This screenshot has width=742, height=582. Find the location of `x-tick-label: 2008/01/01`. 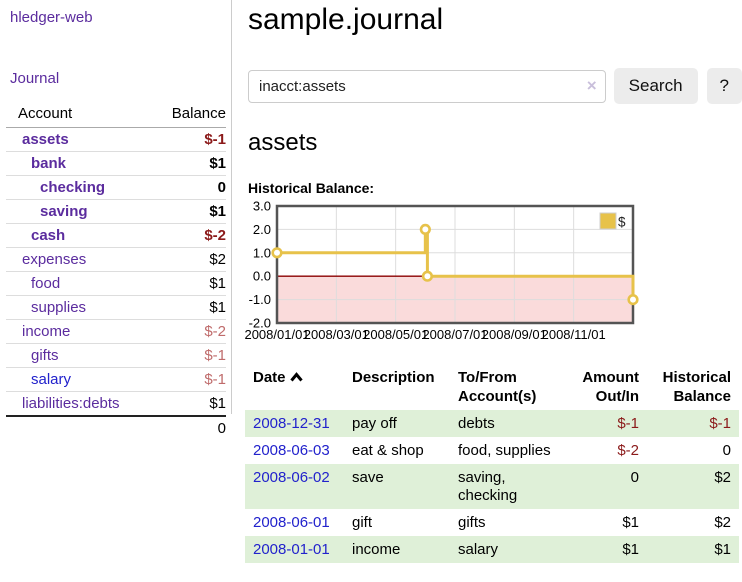

x-tick-label: 2008/01/01 is located at coordinates (276, 334).